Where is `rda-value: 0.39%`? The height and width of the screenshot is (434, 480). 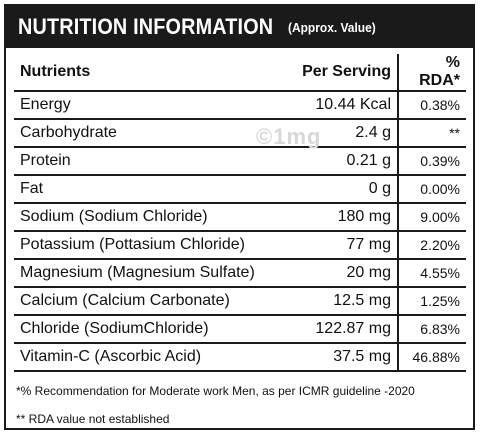 rda-value: 0.39% is located at coordinates (432, 161).